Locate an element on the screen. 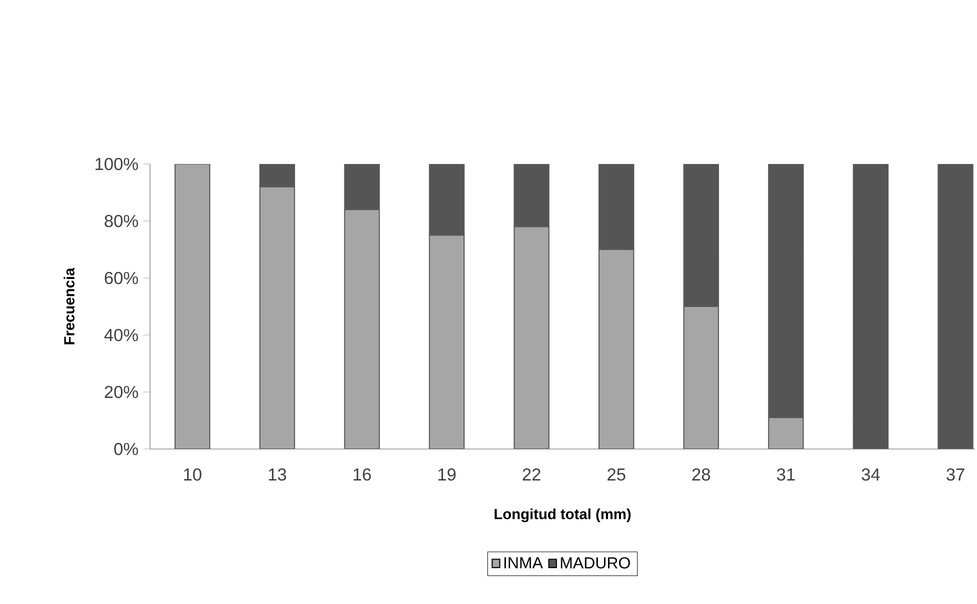 This screenshot has height=604, width=977. x-axis-title: Longitud total (mm) is located at coordinates (562, 515).